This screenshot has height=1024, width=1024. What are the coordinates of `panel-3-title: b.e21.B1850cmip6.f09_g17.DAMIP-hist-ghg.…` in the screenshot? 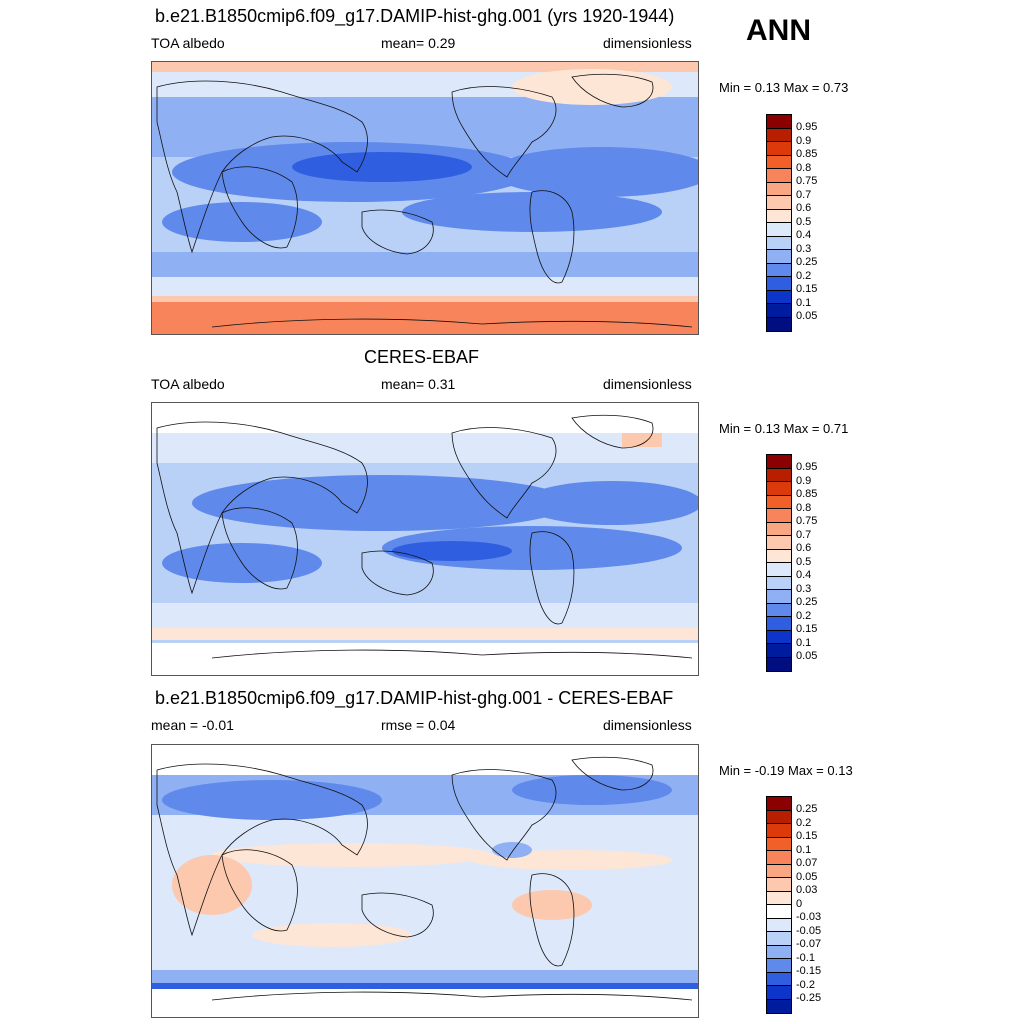 It's located at (414, 698).